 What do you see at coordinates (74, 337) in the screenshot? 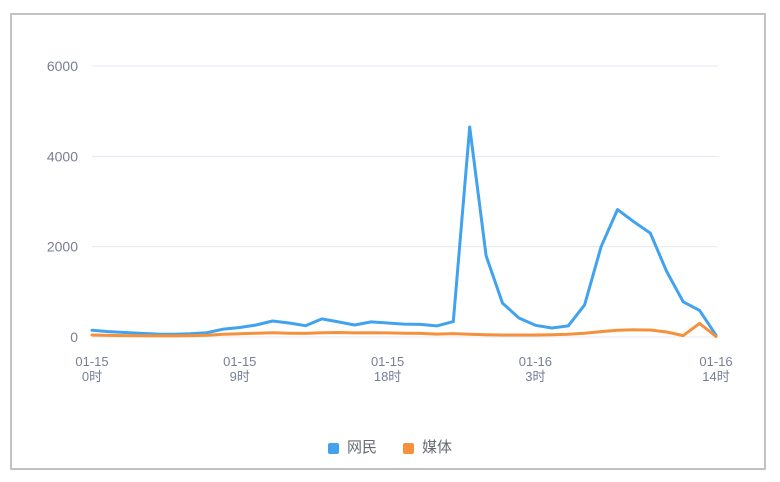
I see `y-axis-tick-label: 0` at bounding box center [74, 337].